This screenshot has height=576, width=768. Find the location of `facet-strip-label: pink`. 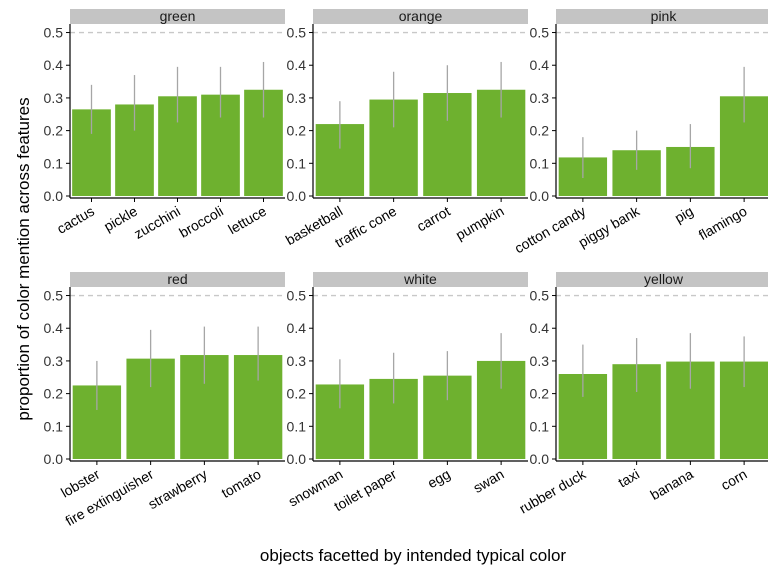

facet-strip-label: pink is located at coordinates (664, 16).